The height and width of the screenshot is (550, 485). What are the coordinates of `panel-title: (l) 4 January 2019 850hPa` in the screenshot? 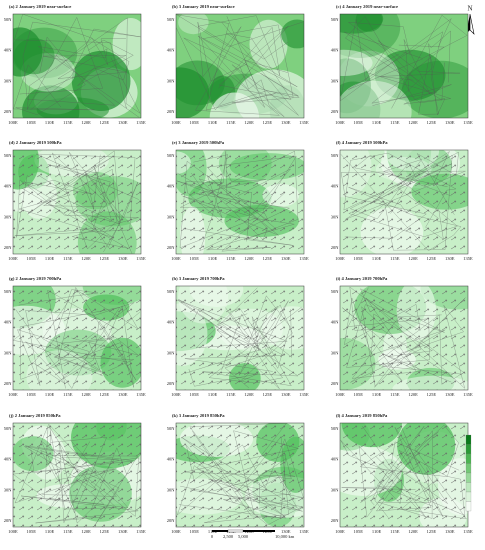 It's located at (362, 415).